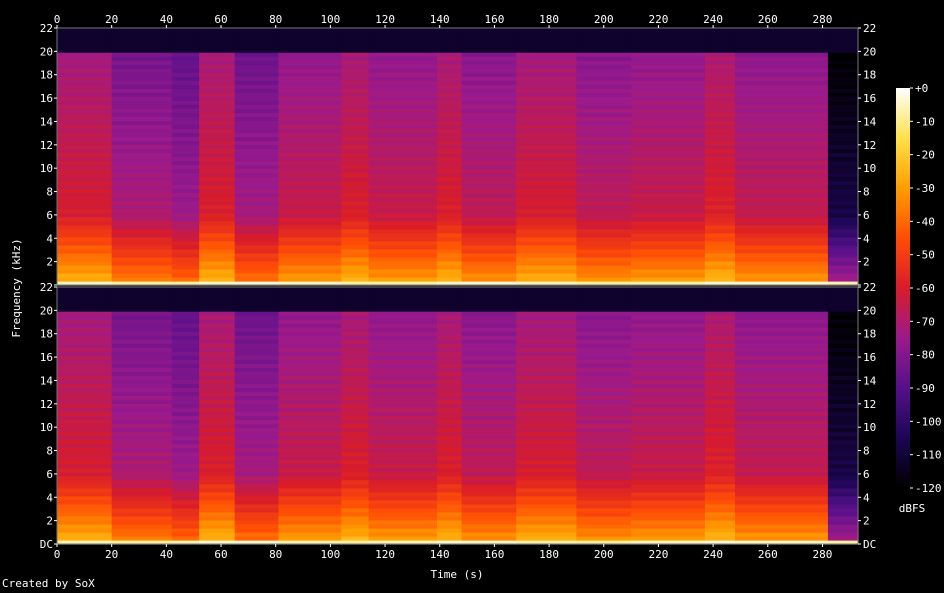  Describe the element at coordinates (928, 488) in the screenshot. I see `colorbar-tick-label: -120` at that location.